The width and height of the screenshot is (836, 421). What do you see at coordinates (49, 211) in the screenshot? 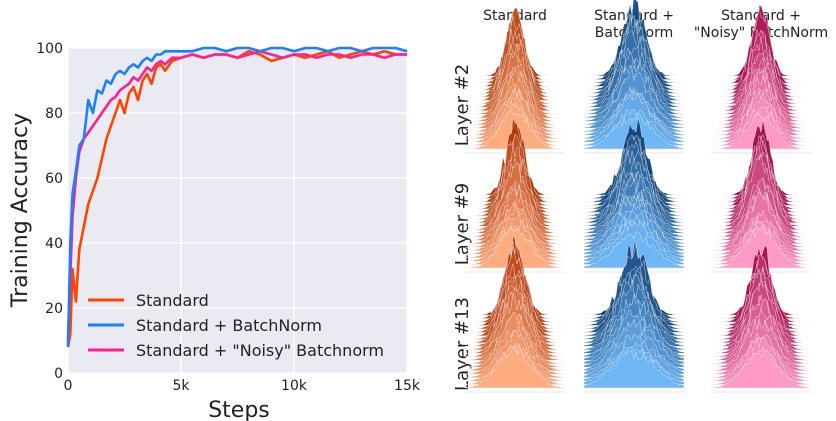
I see `y-tick-labels: 0 20 40 60 80 100` at bounding box center [49, 211].